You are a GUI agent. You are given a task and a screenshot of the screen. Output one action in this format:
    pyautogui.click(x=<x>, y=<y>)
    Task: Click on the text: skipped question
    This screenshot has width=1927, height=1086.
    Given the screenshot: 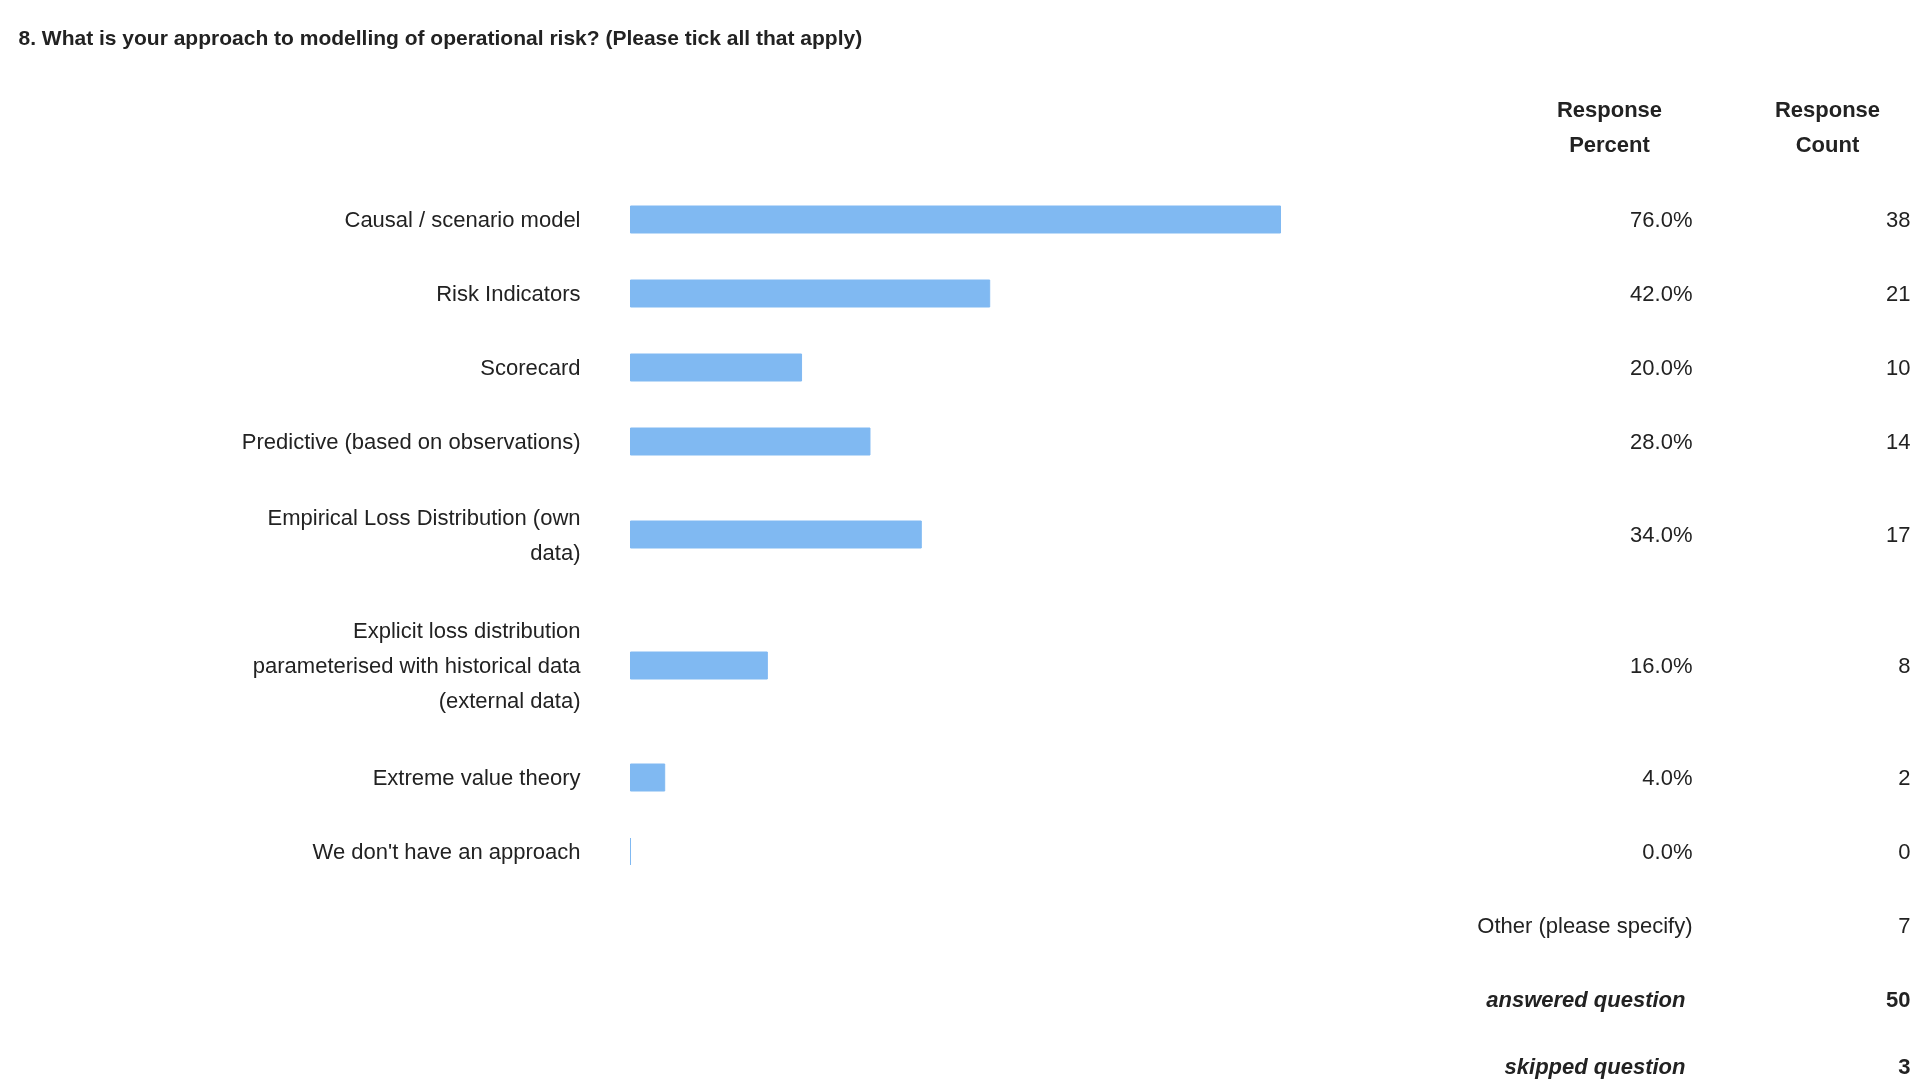 What is the action you would take?
    pyautogui.click(x=1595, y=1066)
    